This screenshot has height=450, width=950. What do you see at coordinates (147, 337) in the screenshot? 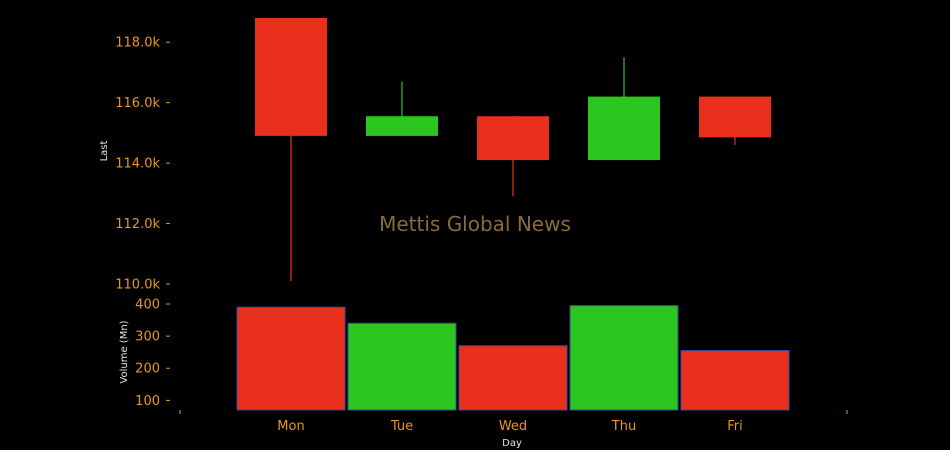
I see `volume-tick-label: 300` at bounding box center [147, 337].